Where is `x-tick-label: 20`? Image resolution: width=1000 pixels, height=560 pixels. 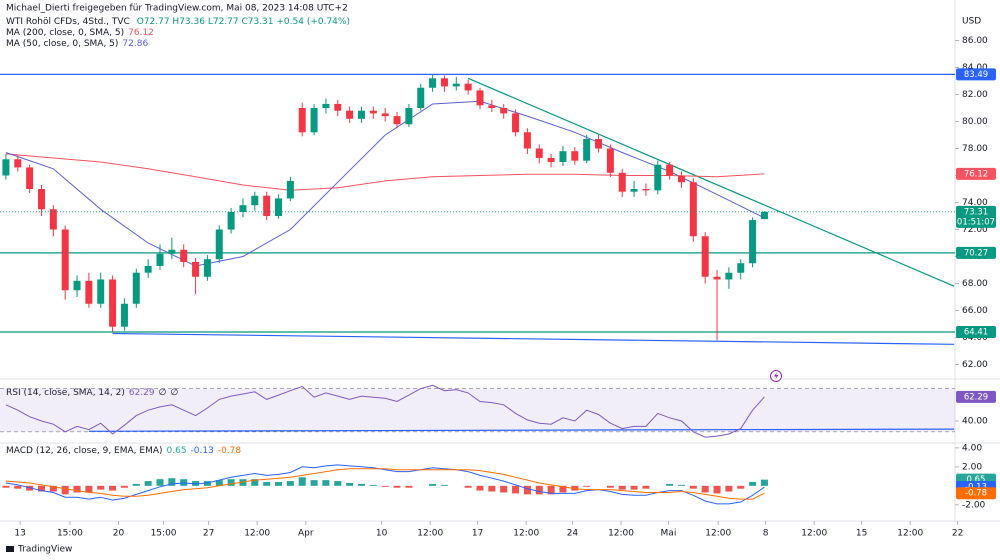
x-tick-label: 20 is located at coordinates (119, 534).